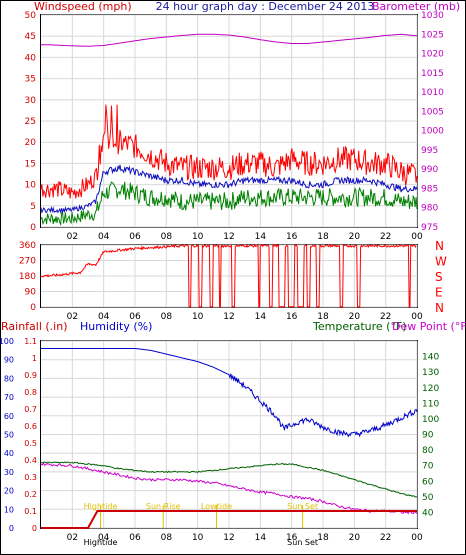 The width and height of the screenshot is (466, 555). Describe the element at coordinates (229, 204) in the screenshot. I see `wind-speed-series-line` at that location.